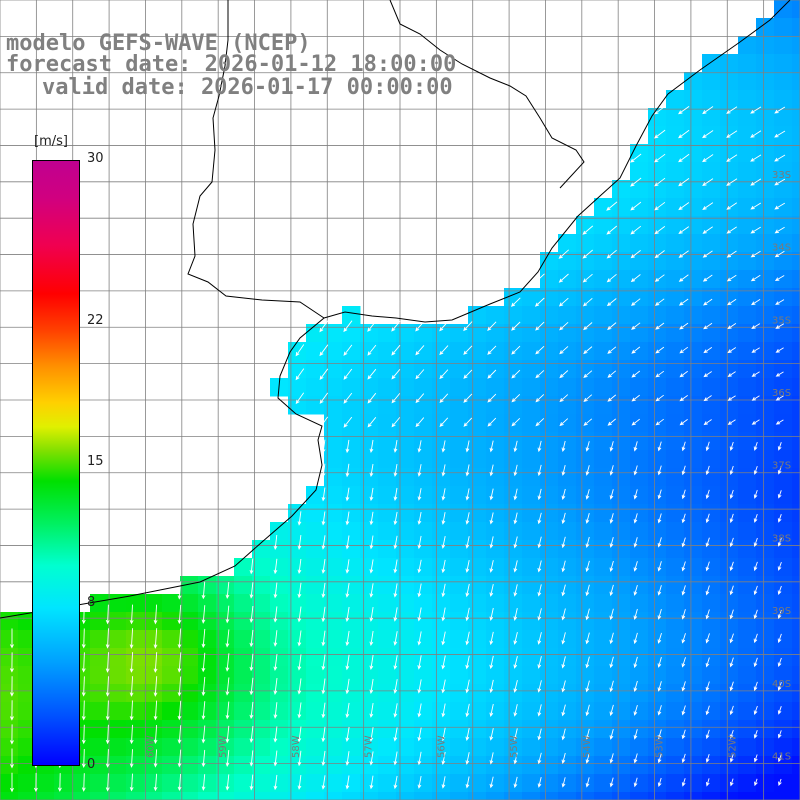  What do you see at coordinates (781, 466) in the screenshot?
I see `latitude-label: 37S` at bounding box center [781, 466].